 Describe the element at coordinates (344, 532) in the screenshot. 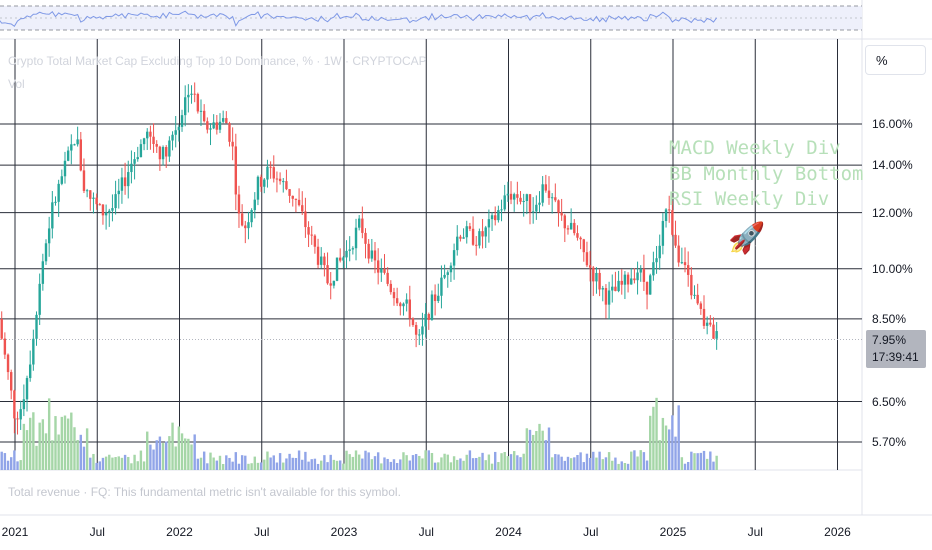

I see `x-tick-label: 2023` at that location.